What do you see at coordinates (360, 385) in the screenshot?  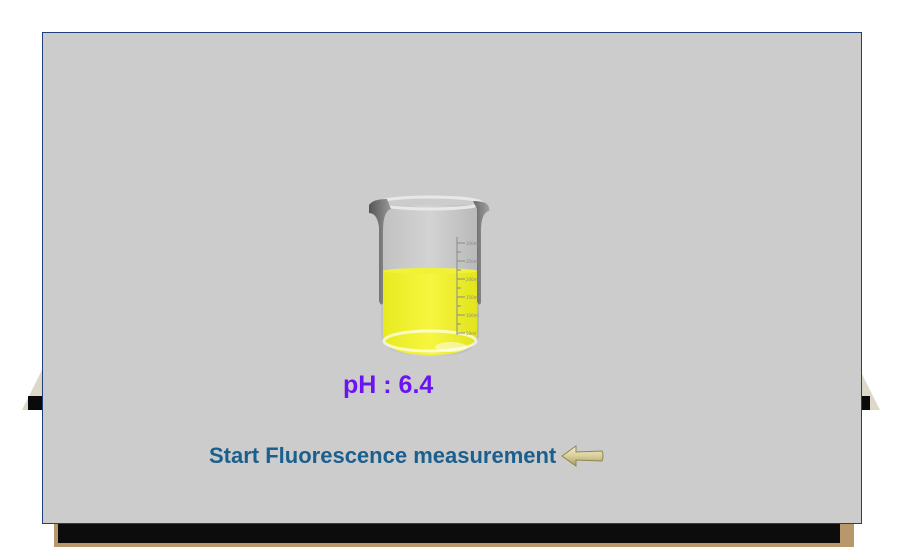 I see `ph-label: pH` at bounding box center [360, 385].